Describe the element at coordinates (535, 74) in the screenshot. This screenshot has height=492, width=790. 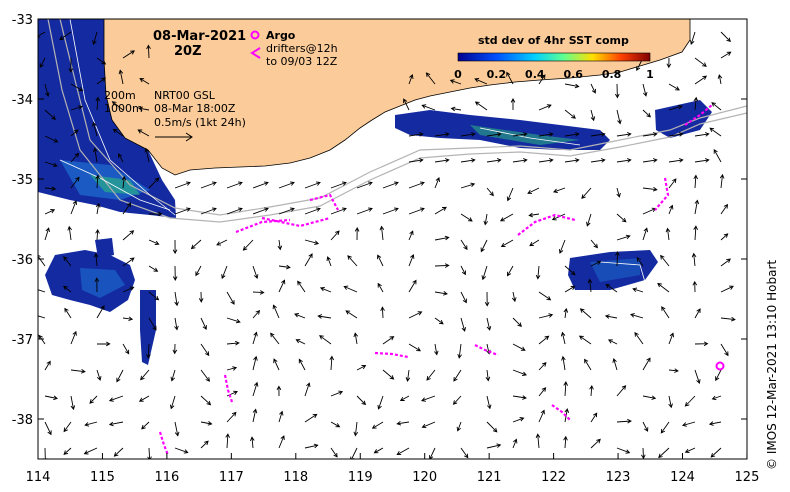
I see `colorbar-tick-label: 0.4` at that location.